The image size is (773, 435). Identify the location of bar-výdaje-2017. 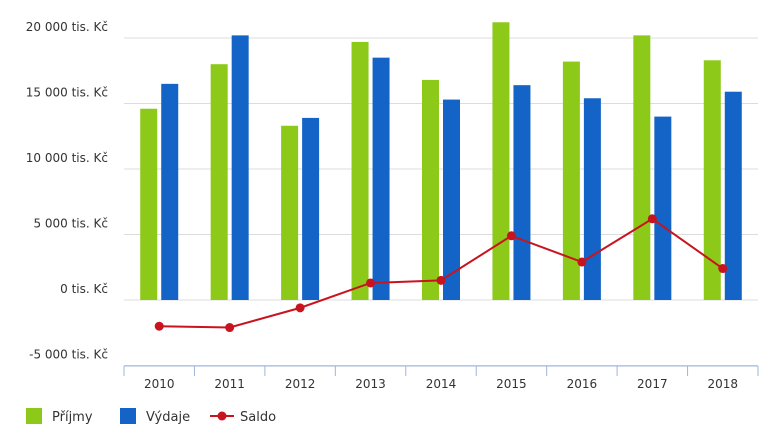
(663, 208).